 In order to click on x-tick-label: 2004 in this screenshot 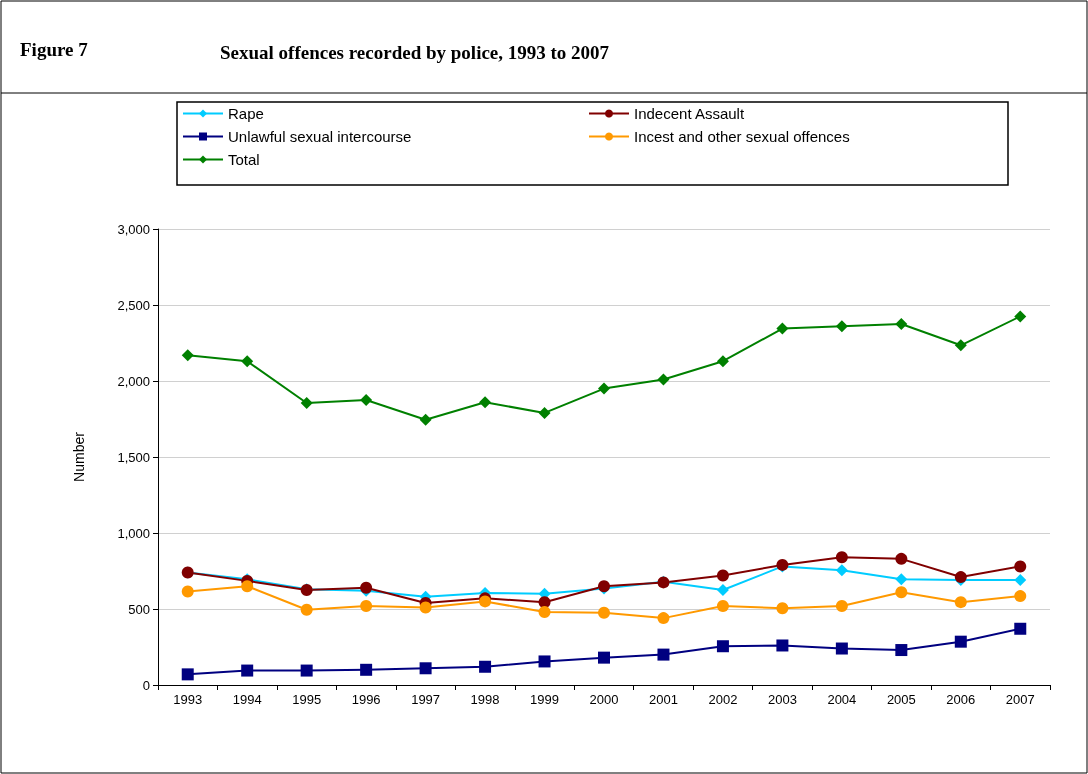, I will do `click(842, 699)`.